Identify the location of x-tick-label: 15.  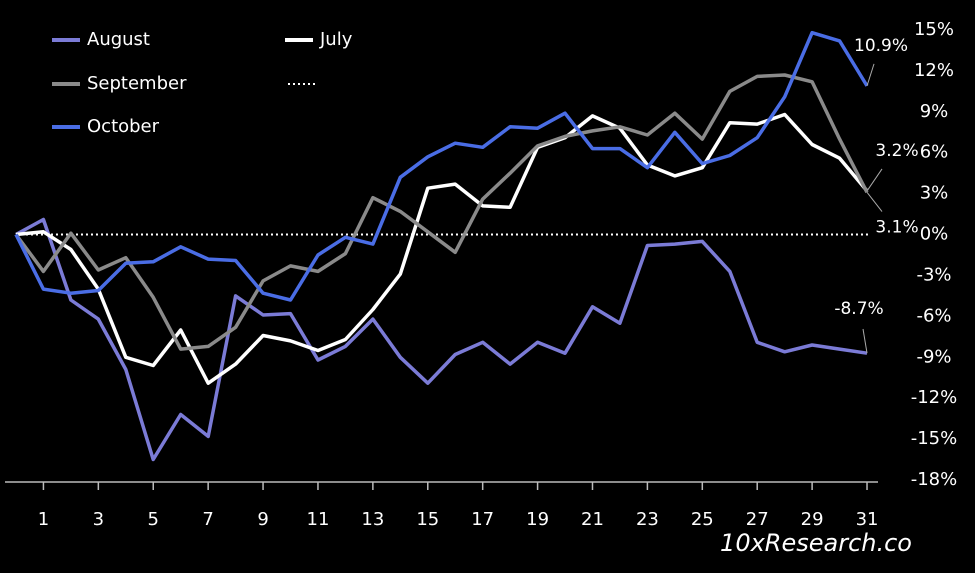
(427, 519).